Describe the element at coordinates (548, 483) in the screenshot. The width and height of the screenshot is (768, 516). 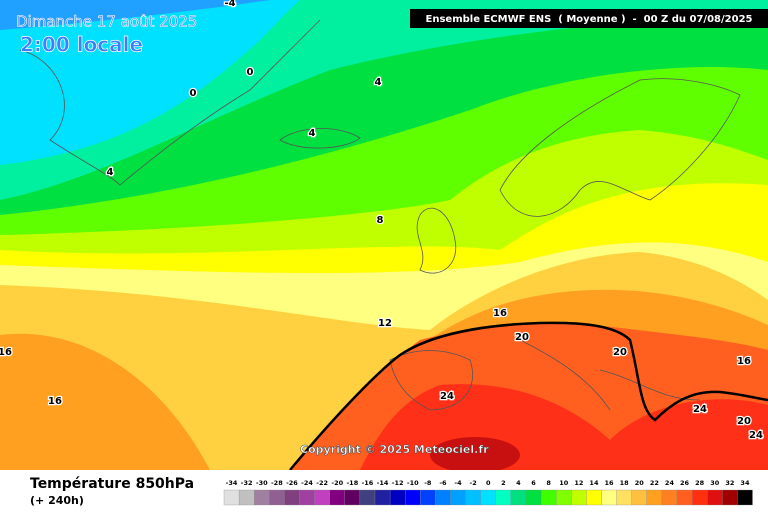
I see `legend-tick: 8` at that location.